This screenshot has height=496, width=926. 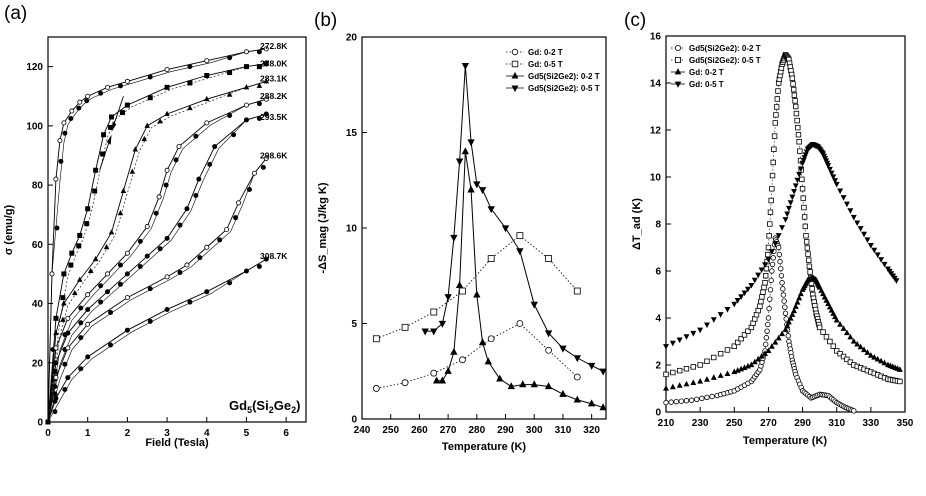 What do you see at coordinates (836, 423) in the screenshot?
I see `panel-c-xtick-label: 310` at bounding box center [836, 423].